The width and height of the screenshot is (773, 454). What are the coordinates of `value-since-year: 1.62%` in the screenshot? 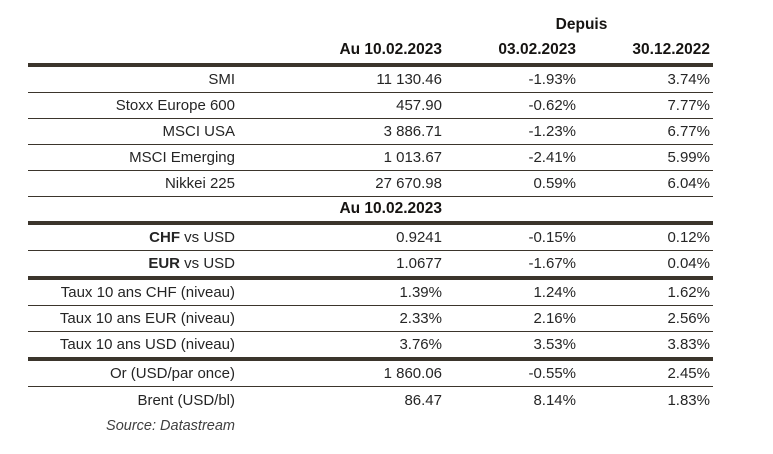 It's located at (688, 292).